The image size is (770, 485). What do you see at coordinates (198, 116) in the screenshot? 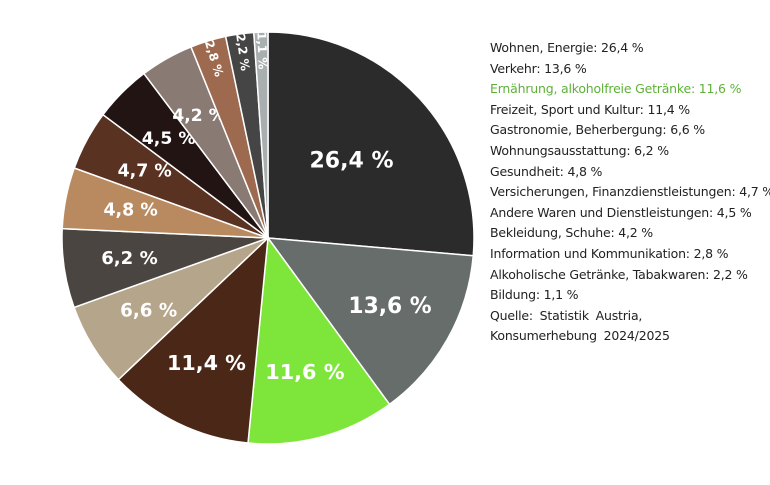
I see `data-label: 4,2 %` at bounding box center [198, 116].